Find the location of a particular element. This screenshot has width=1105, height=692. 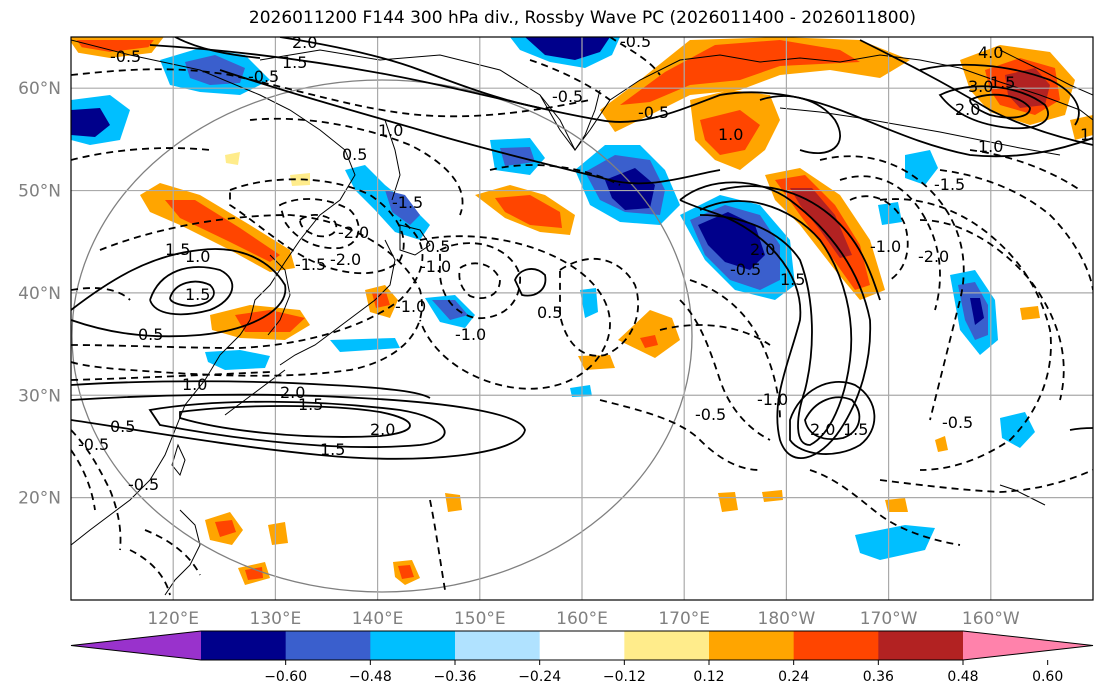

lat-label: 50°N is located at coordinates (39, 192).